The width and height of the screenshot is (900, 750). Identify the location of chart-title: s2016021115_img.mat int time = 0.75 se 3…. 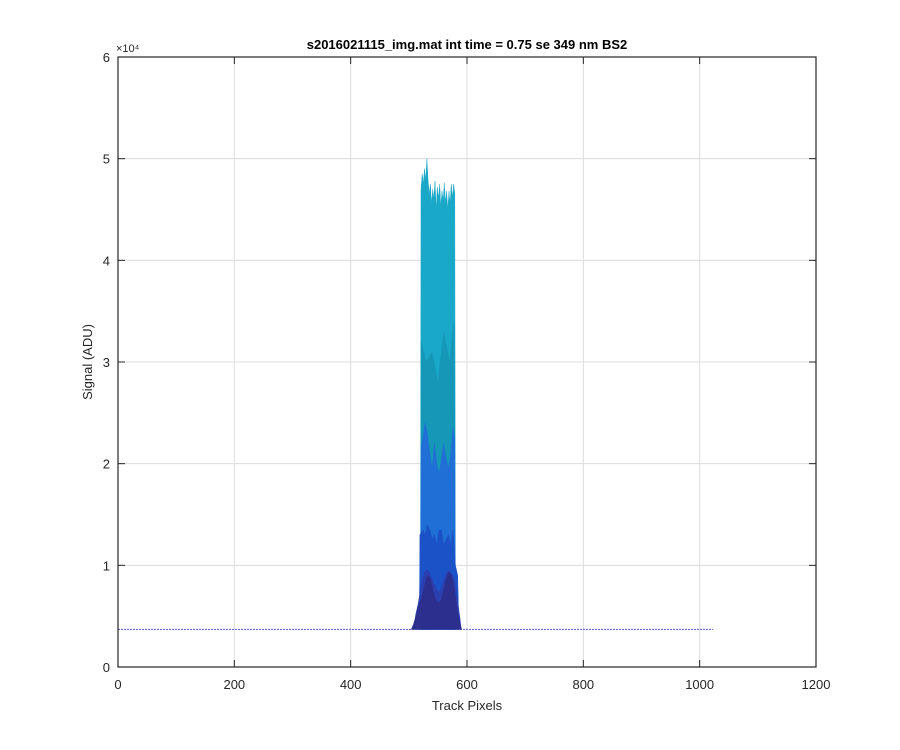
(467, 44).